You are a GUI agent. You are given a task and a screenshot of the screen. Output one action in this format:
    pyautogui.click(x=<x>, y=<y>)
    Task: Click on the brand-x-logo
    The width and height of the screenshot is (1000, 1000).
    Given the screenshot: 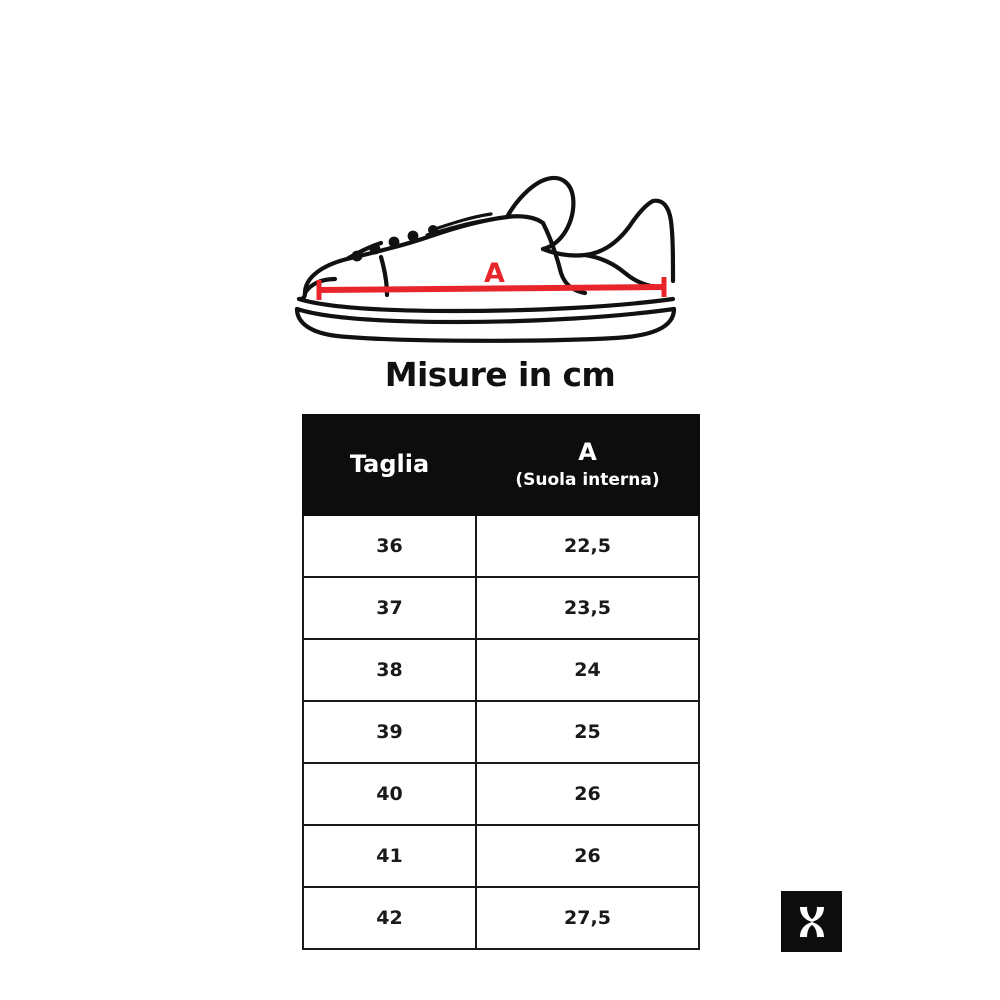 What is the action you would take?
    pyautogui.click(x=811, y=921)
    